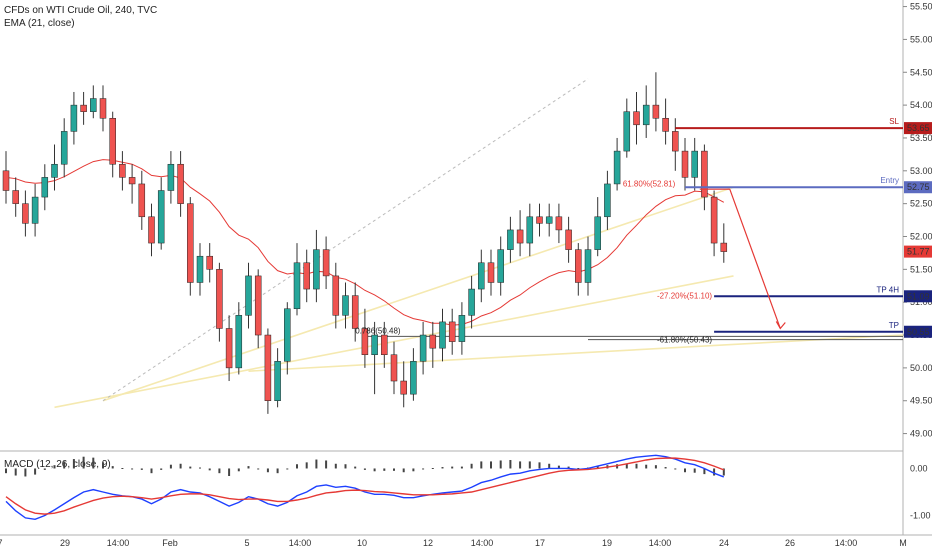 This screenshot has height=550, width=932. What do you see at coordinates (790, 543) in the screenshot?
I see `time-tick-label: 26` at bounding box center [790, 543].